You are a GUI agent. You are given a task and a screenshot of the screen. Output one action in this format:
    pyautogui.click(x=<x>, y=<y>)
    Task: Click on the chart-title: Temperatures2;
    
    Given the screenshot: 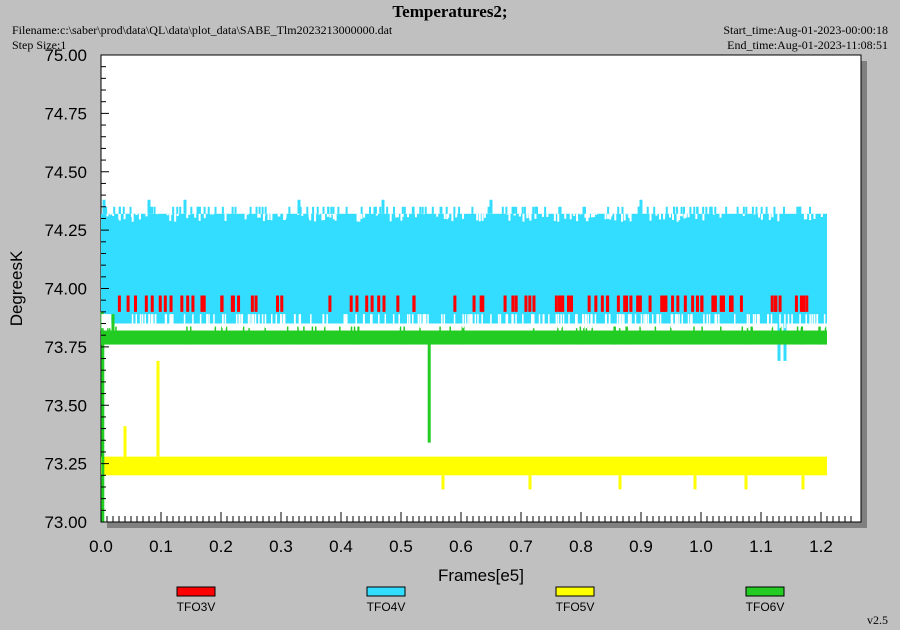 What is the action you would take?
    pyautogui.click(x=450, y=11)
    